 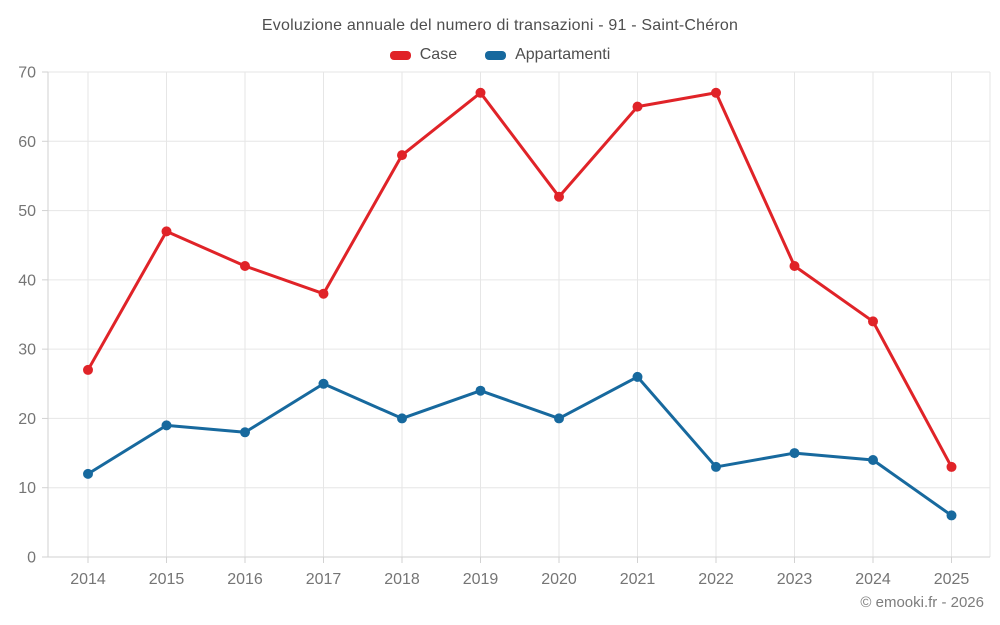 I want to click on data-point-appartamenti-2016, so click(x=245, y=432).